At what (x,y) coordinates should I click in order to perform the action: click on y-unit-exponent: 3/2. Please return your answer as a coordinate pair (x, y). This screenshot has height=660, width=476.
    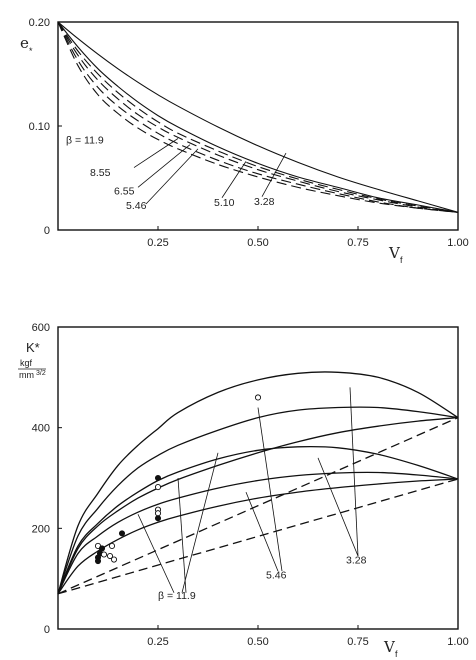
    Looking at the image, I should click on (41, 373).